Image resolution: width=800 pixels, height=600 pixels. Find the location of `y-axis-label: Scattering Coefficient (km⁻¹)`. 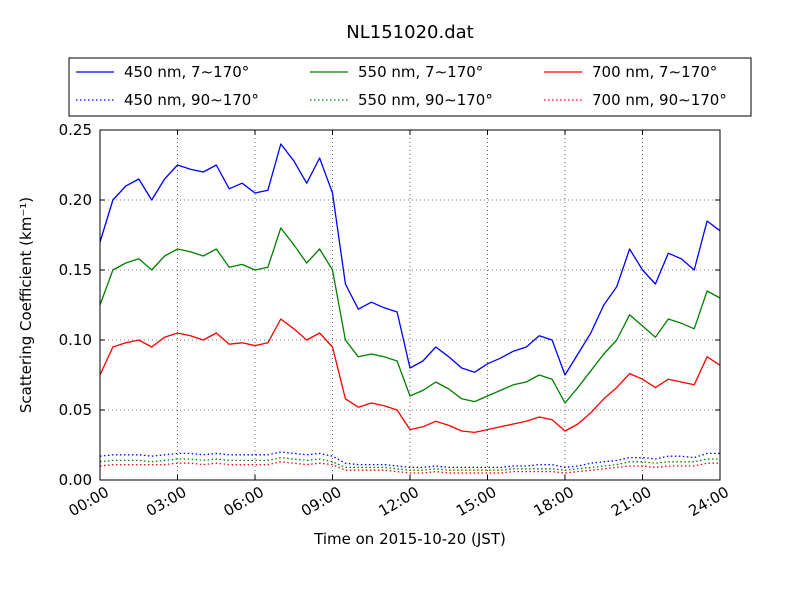

y-axis-label: Scattering Coefficient (km⁻¹) is located at coordinates (26, 305).